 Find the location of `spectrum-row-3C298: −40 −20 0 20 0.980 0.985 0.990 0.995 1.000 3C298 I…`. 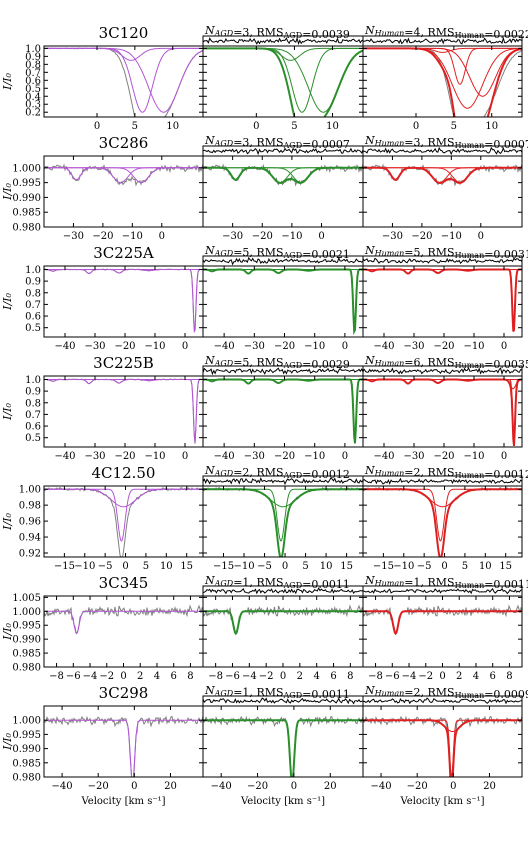

spectrum-row-3C298: −40 −20 0 20 0.980 0.985 0.990 0.995 1.000 3C298 I… is located at coordinates (264, 745).